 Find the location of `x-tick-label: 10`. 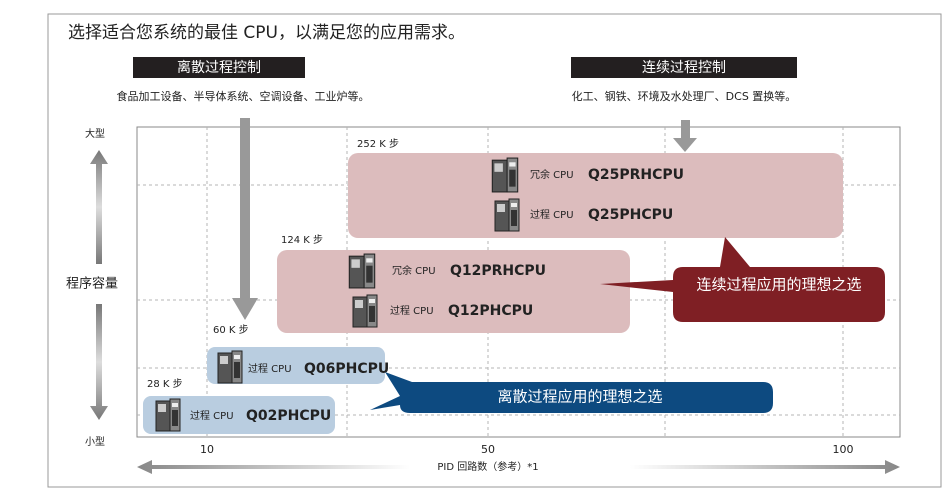

x-tick-label: 10 is located at coordinates (207, 449).